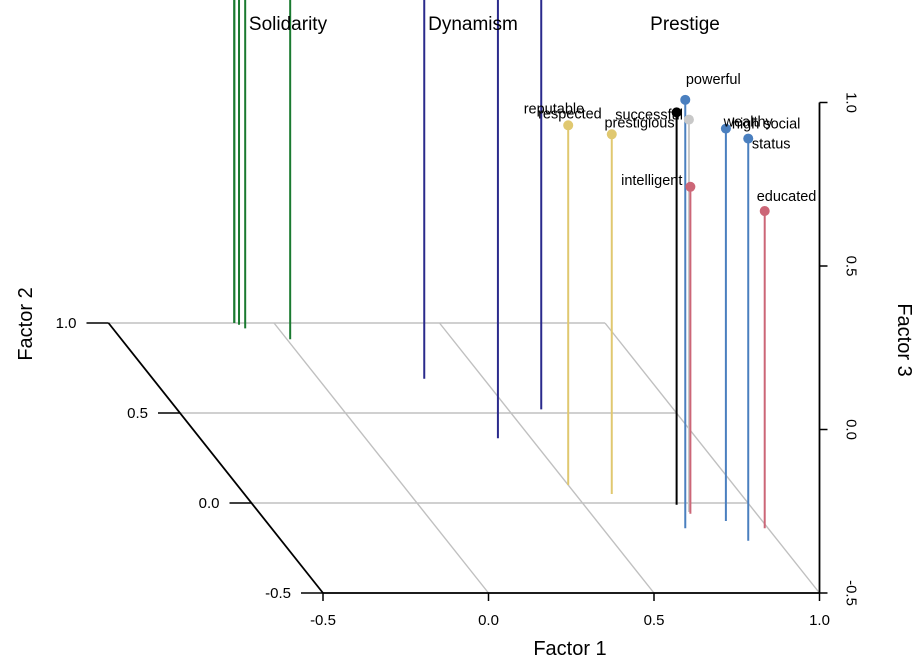  What do you see at coordinates (323, 620) in the screenshot?
I see `x-tick-label-0: -0.5` at bounding box center [323, 620].